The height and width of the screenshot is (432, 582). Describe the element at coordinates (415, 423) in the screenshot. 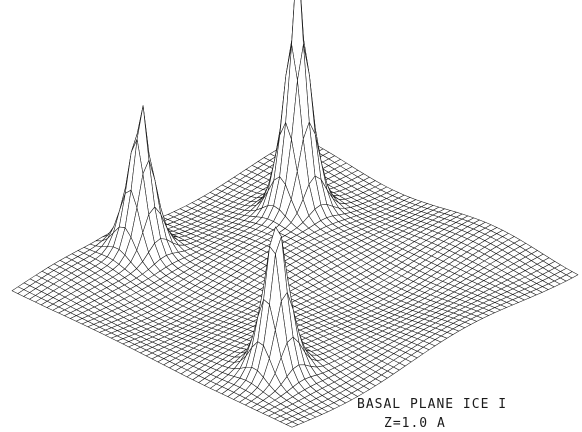

I see `caption-depth: Z=1.0 A` at that location.